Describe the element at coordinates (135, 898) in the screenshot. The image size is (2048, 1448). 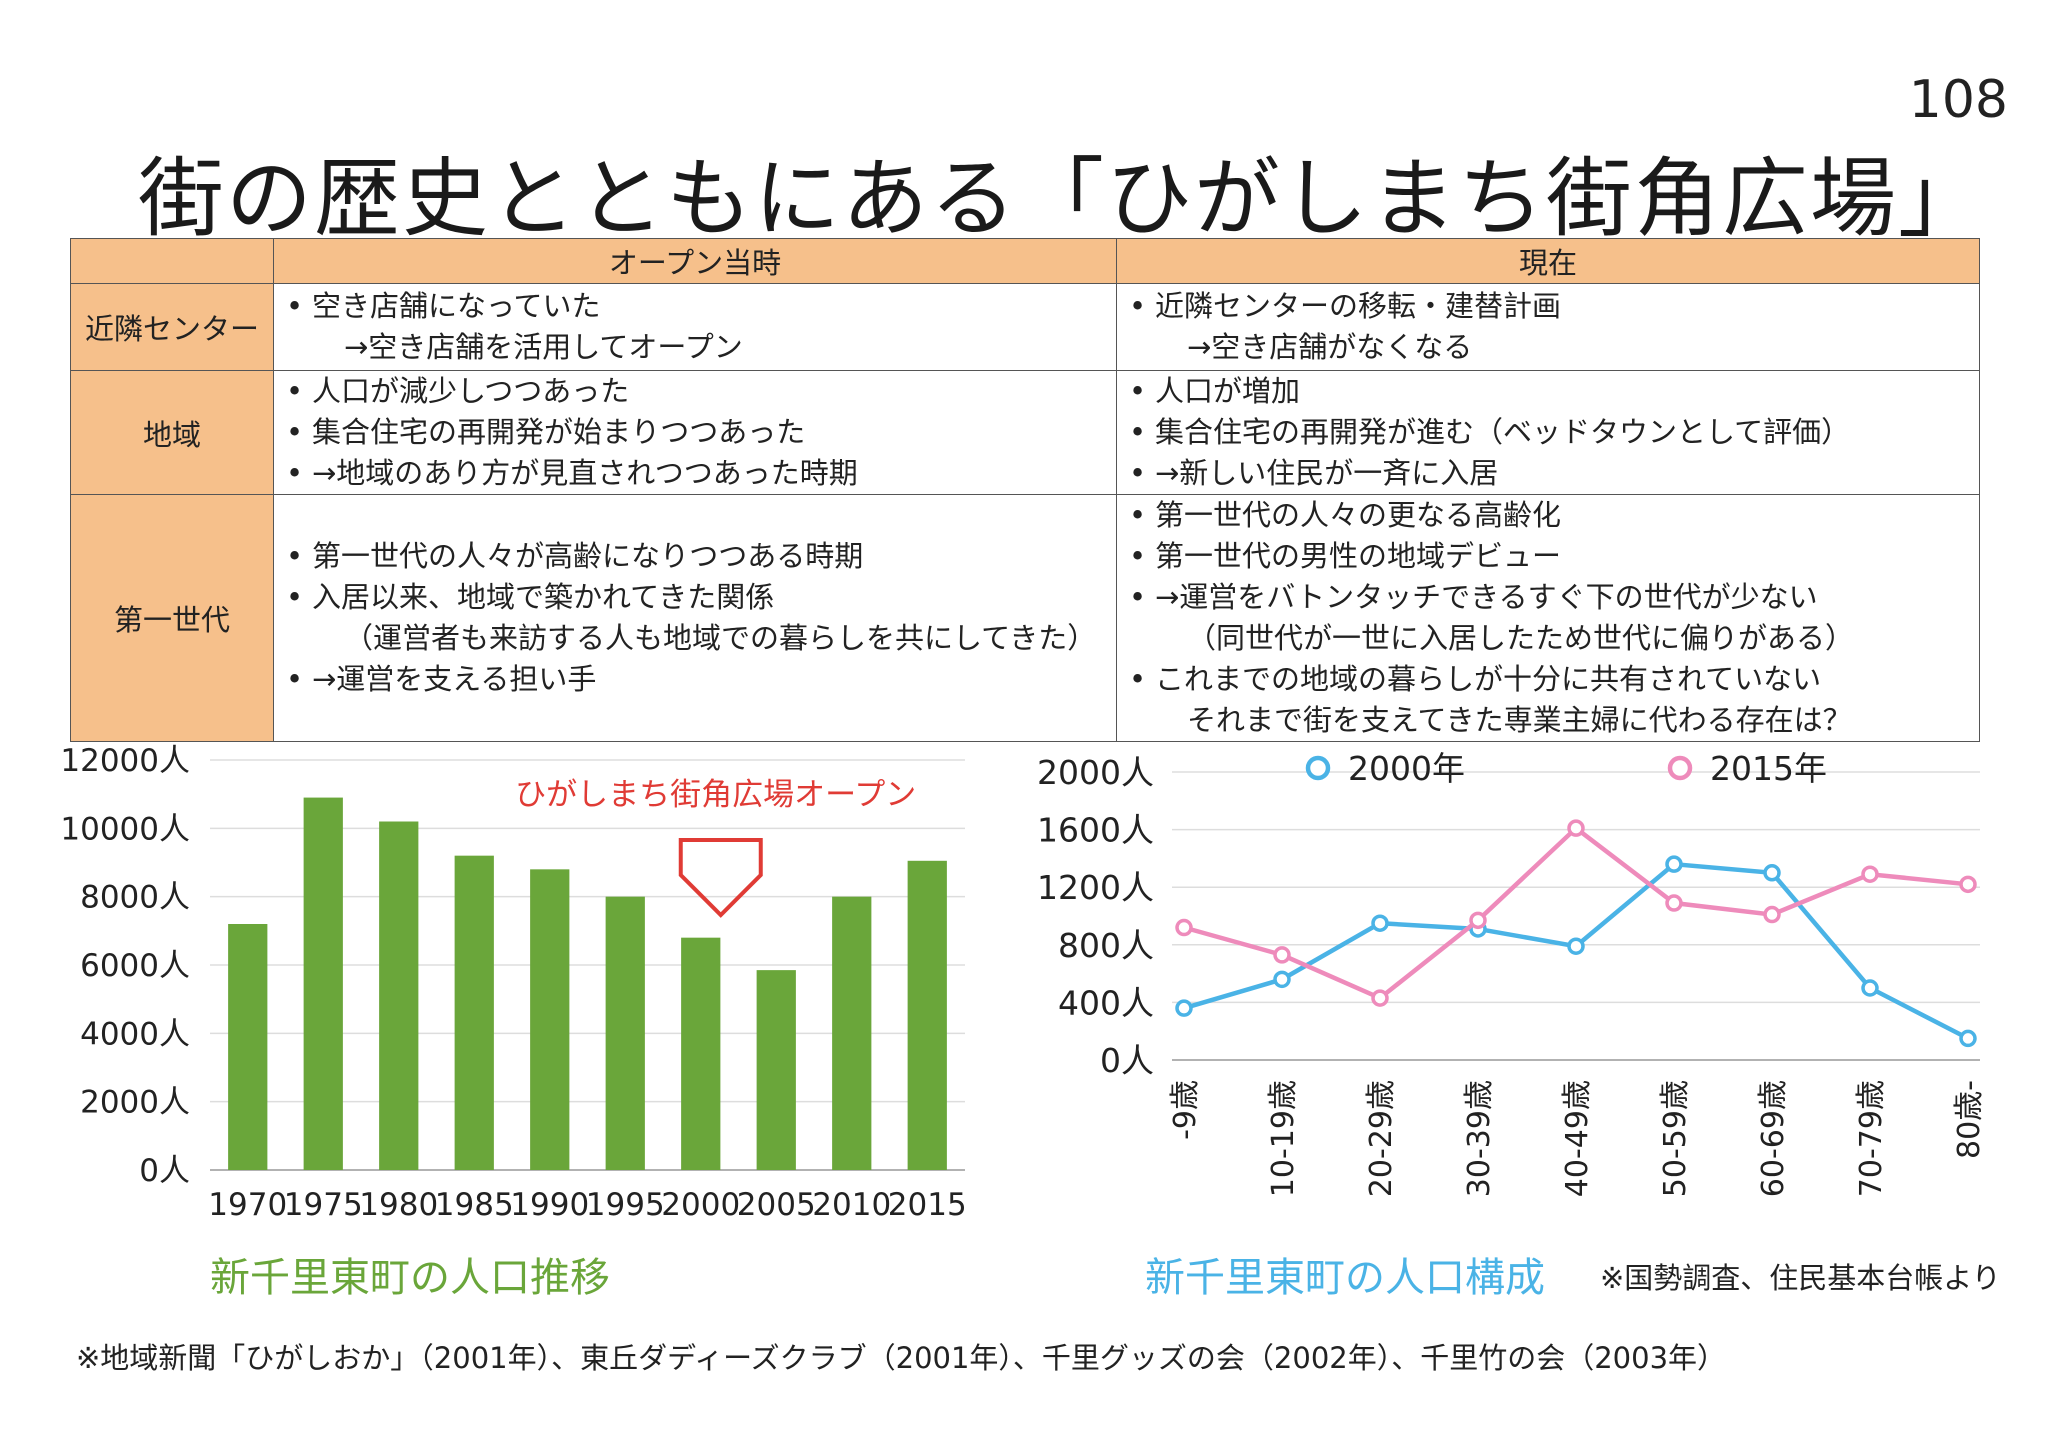
I see `y-tick-label: 8000人` at that location.